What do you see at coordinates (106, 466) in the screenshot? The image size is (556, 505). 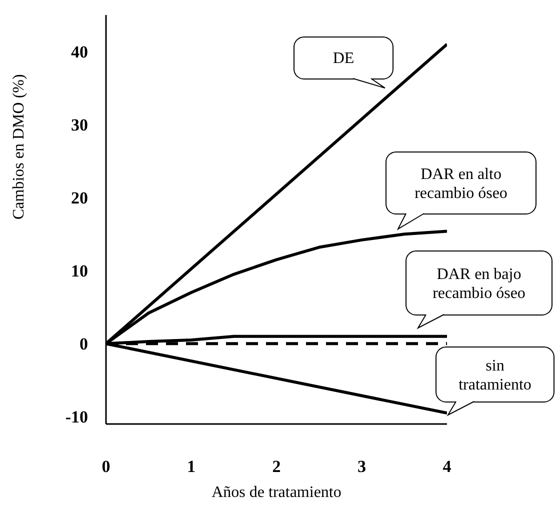 I see `x-tick-label: 0` at bounding box center [106, 466].